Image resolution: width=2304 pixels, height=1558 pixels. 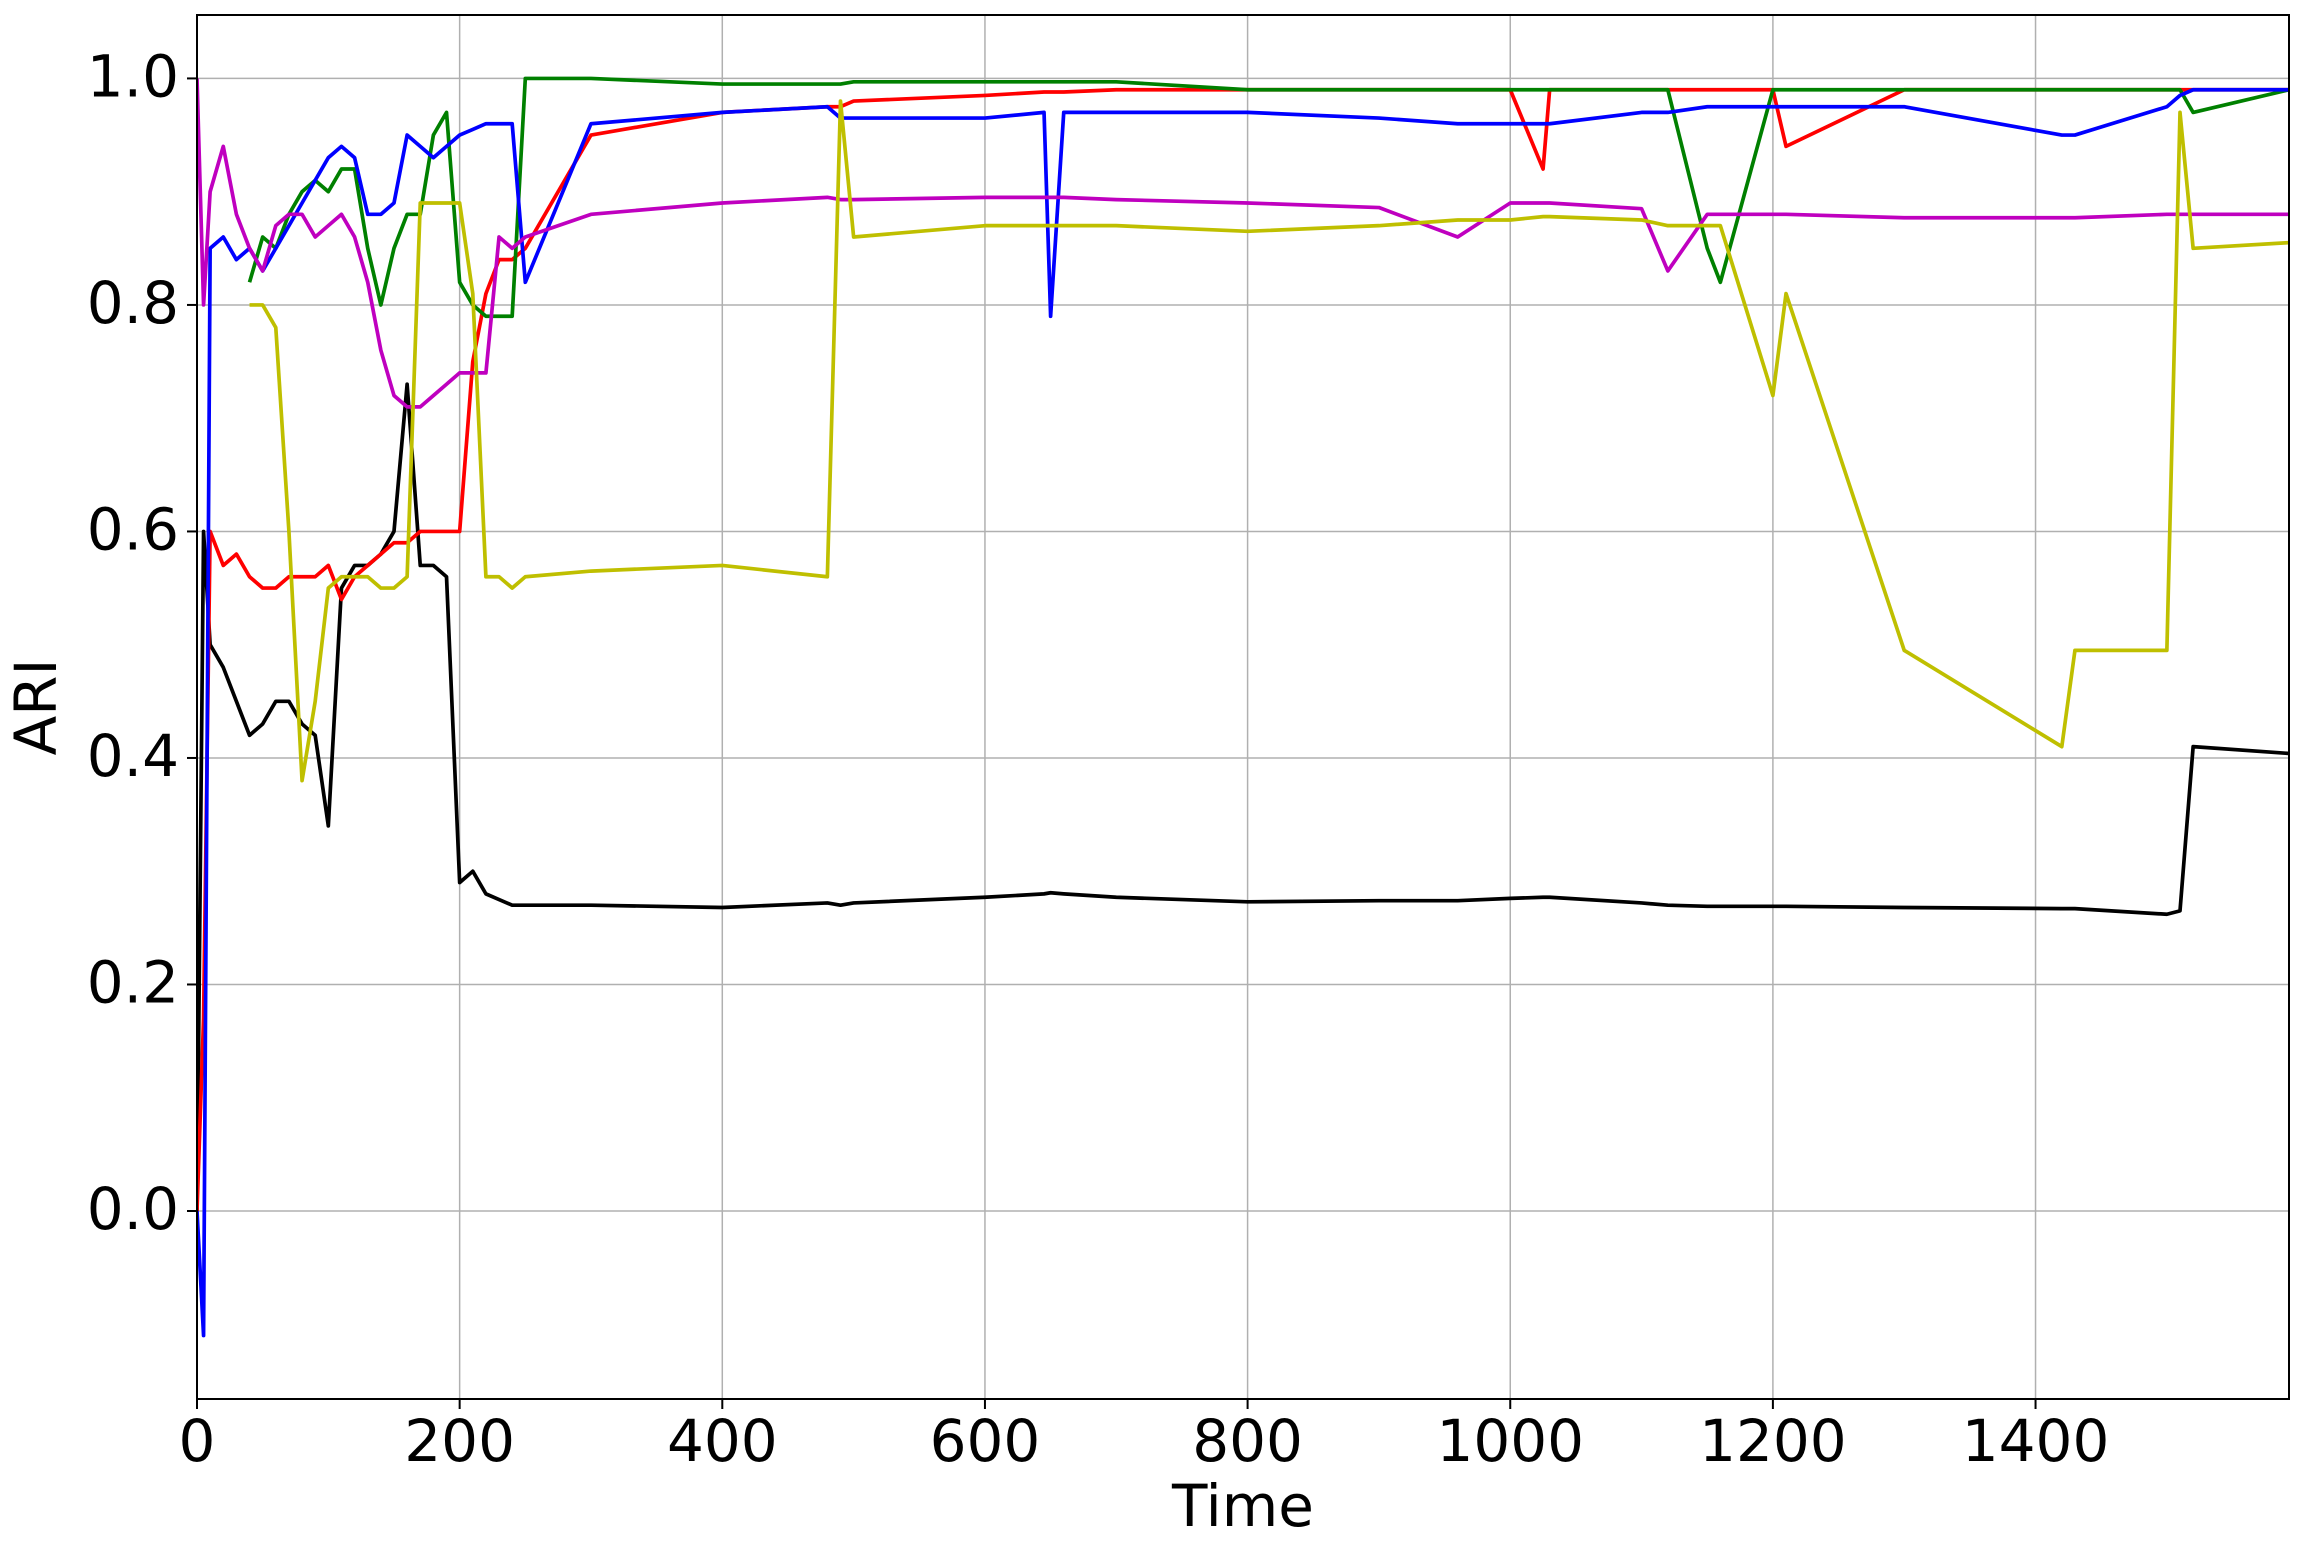 I want to click on x-tick-label: 1400, so click(x=2036, y=1441).